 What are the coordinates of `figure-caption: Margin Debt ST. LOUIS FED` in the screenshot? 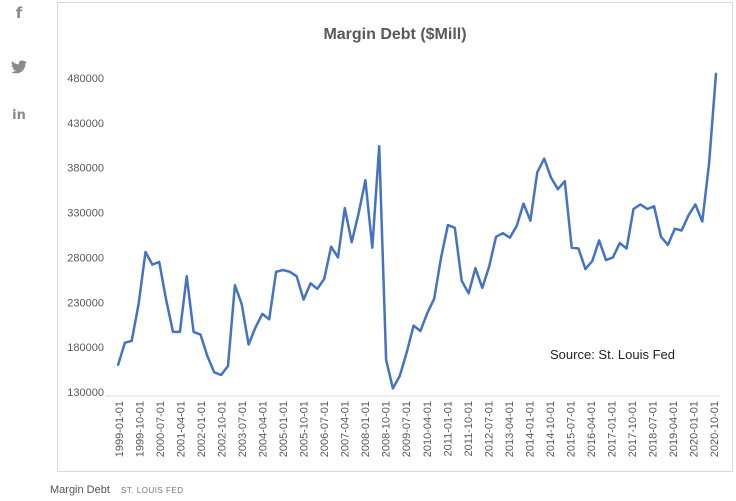 It's located at (117, 490).